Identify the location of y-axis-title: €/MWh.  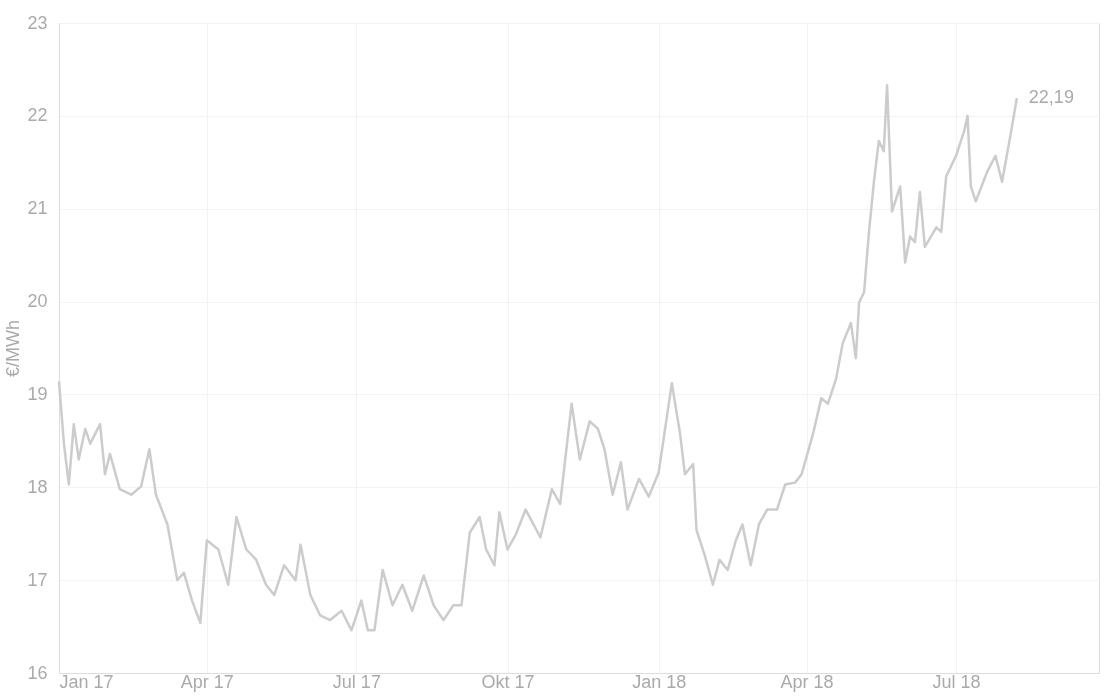
(13, 348).